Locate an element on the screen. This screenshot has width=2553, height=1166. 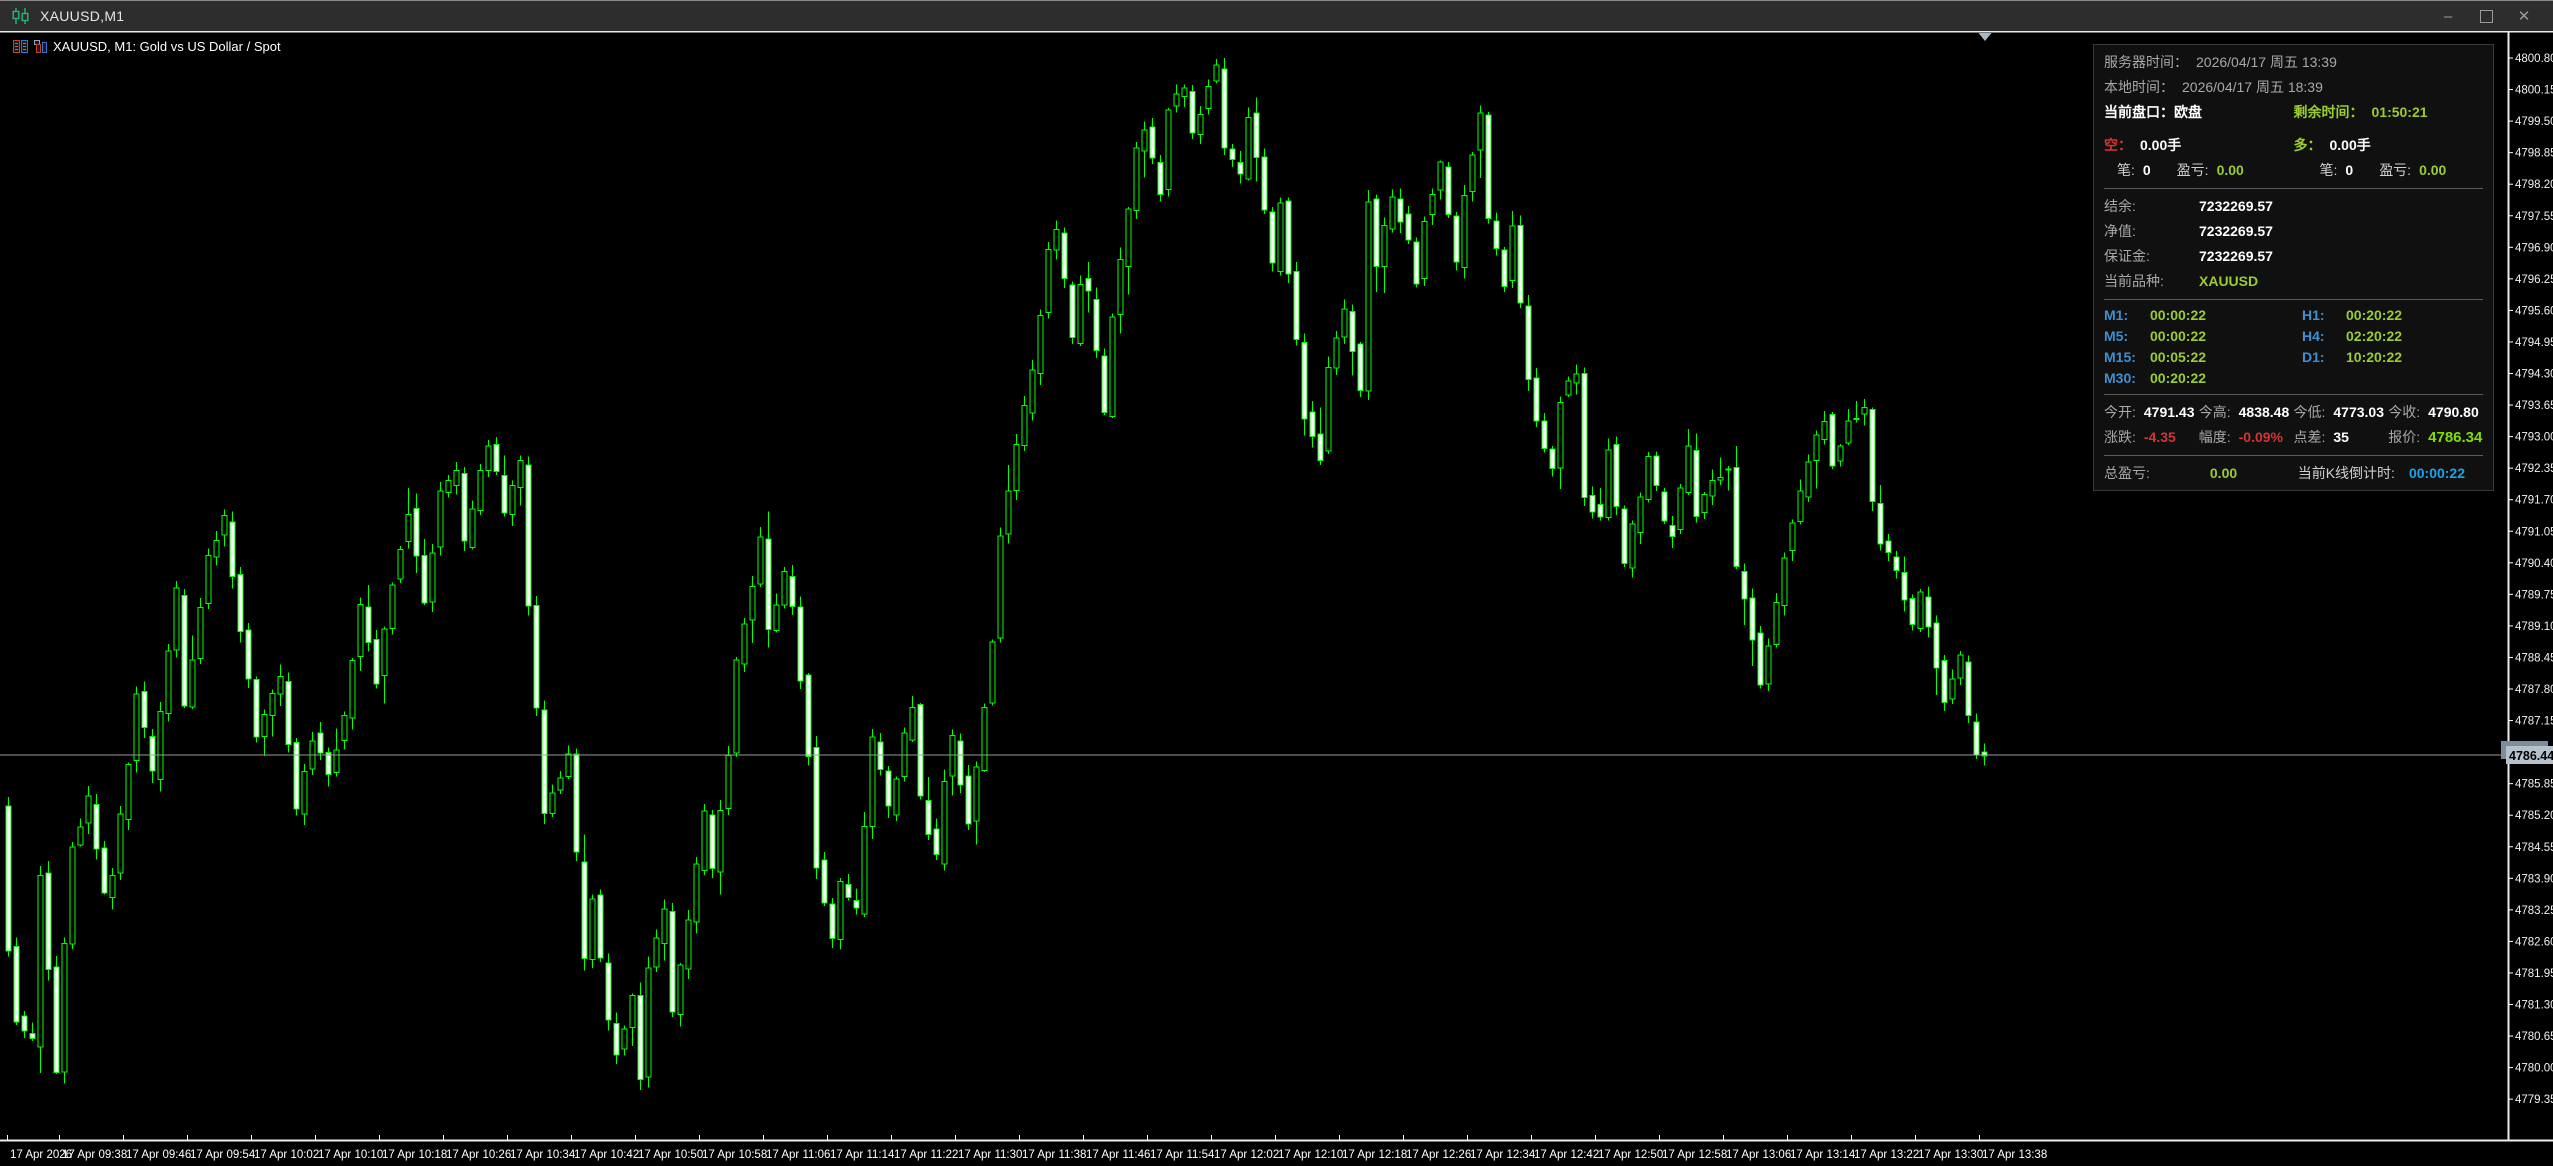
range-value: -0.09% is located at coordinates (2260, 437).